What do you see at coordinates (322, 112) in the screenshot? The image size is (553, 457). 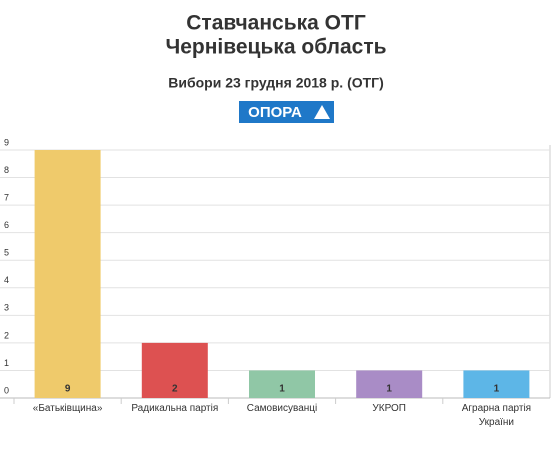 I see `logo-icon` at bounding box center [322, 112].